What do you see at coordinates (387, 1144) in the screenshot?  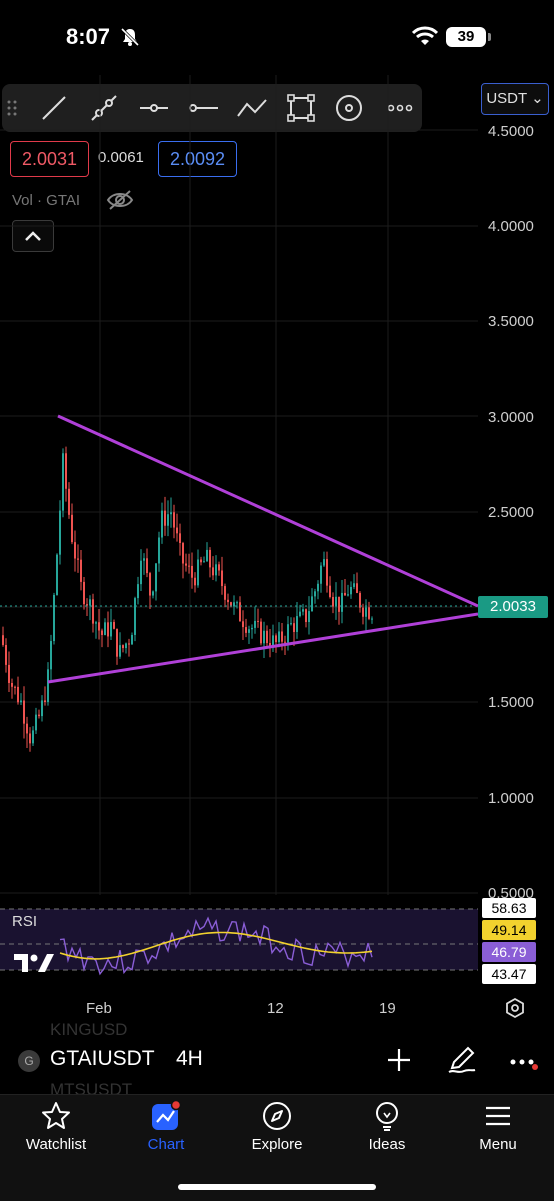 I see `nav-label: Ideas` at bounding box center [387, 1144].